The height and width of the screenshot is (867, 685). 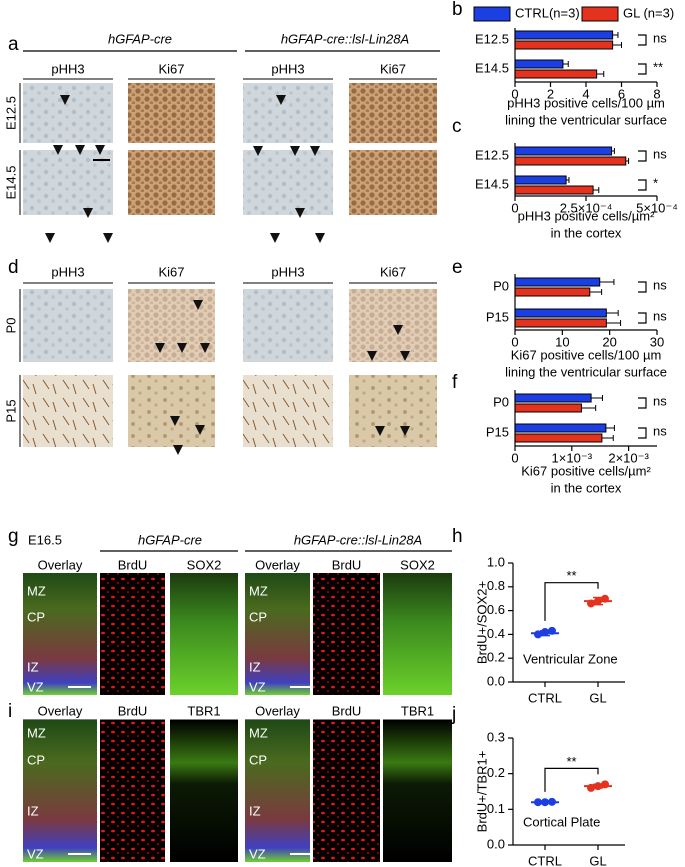 What do you see at coordinates (496, 633) in the screenshot?
I see `y-tick-label: 0.4` at bounding box center [496, 633].